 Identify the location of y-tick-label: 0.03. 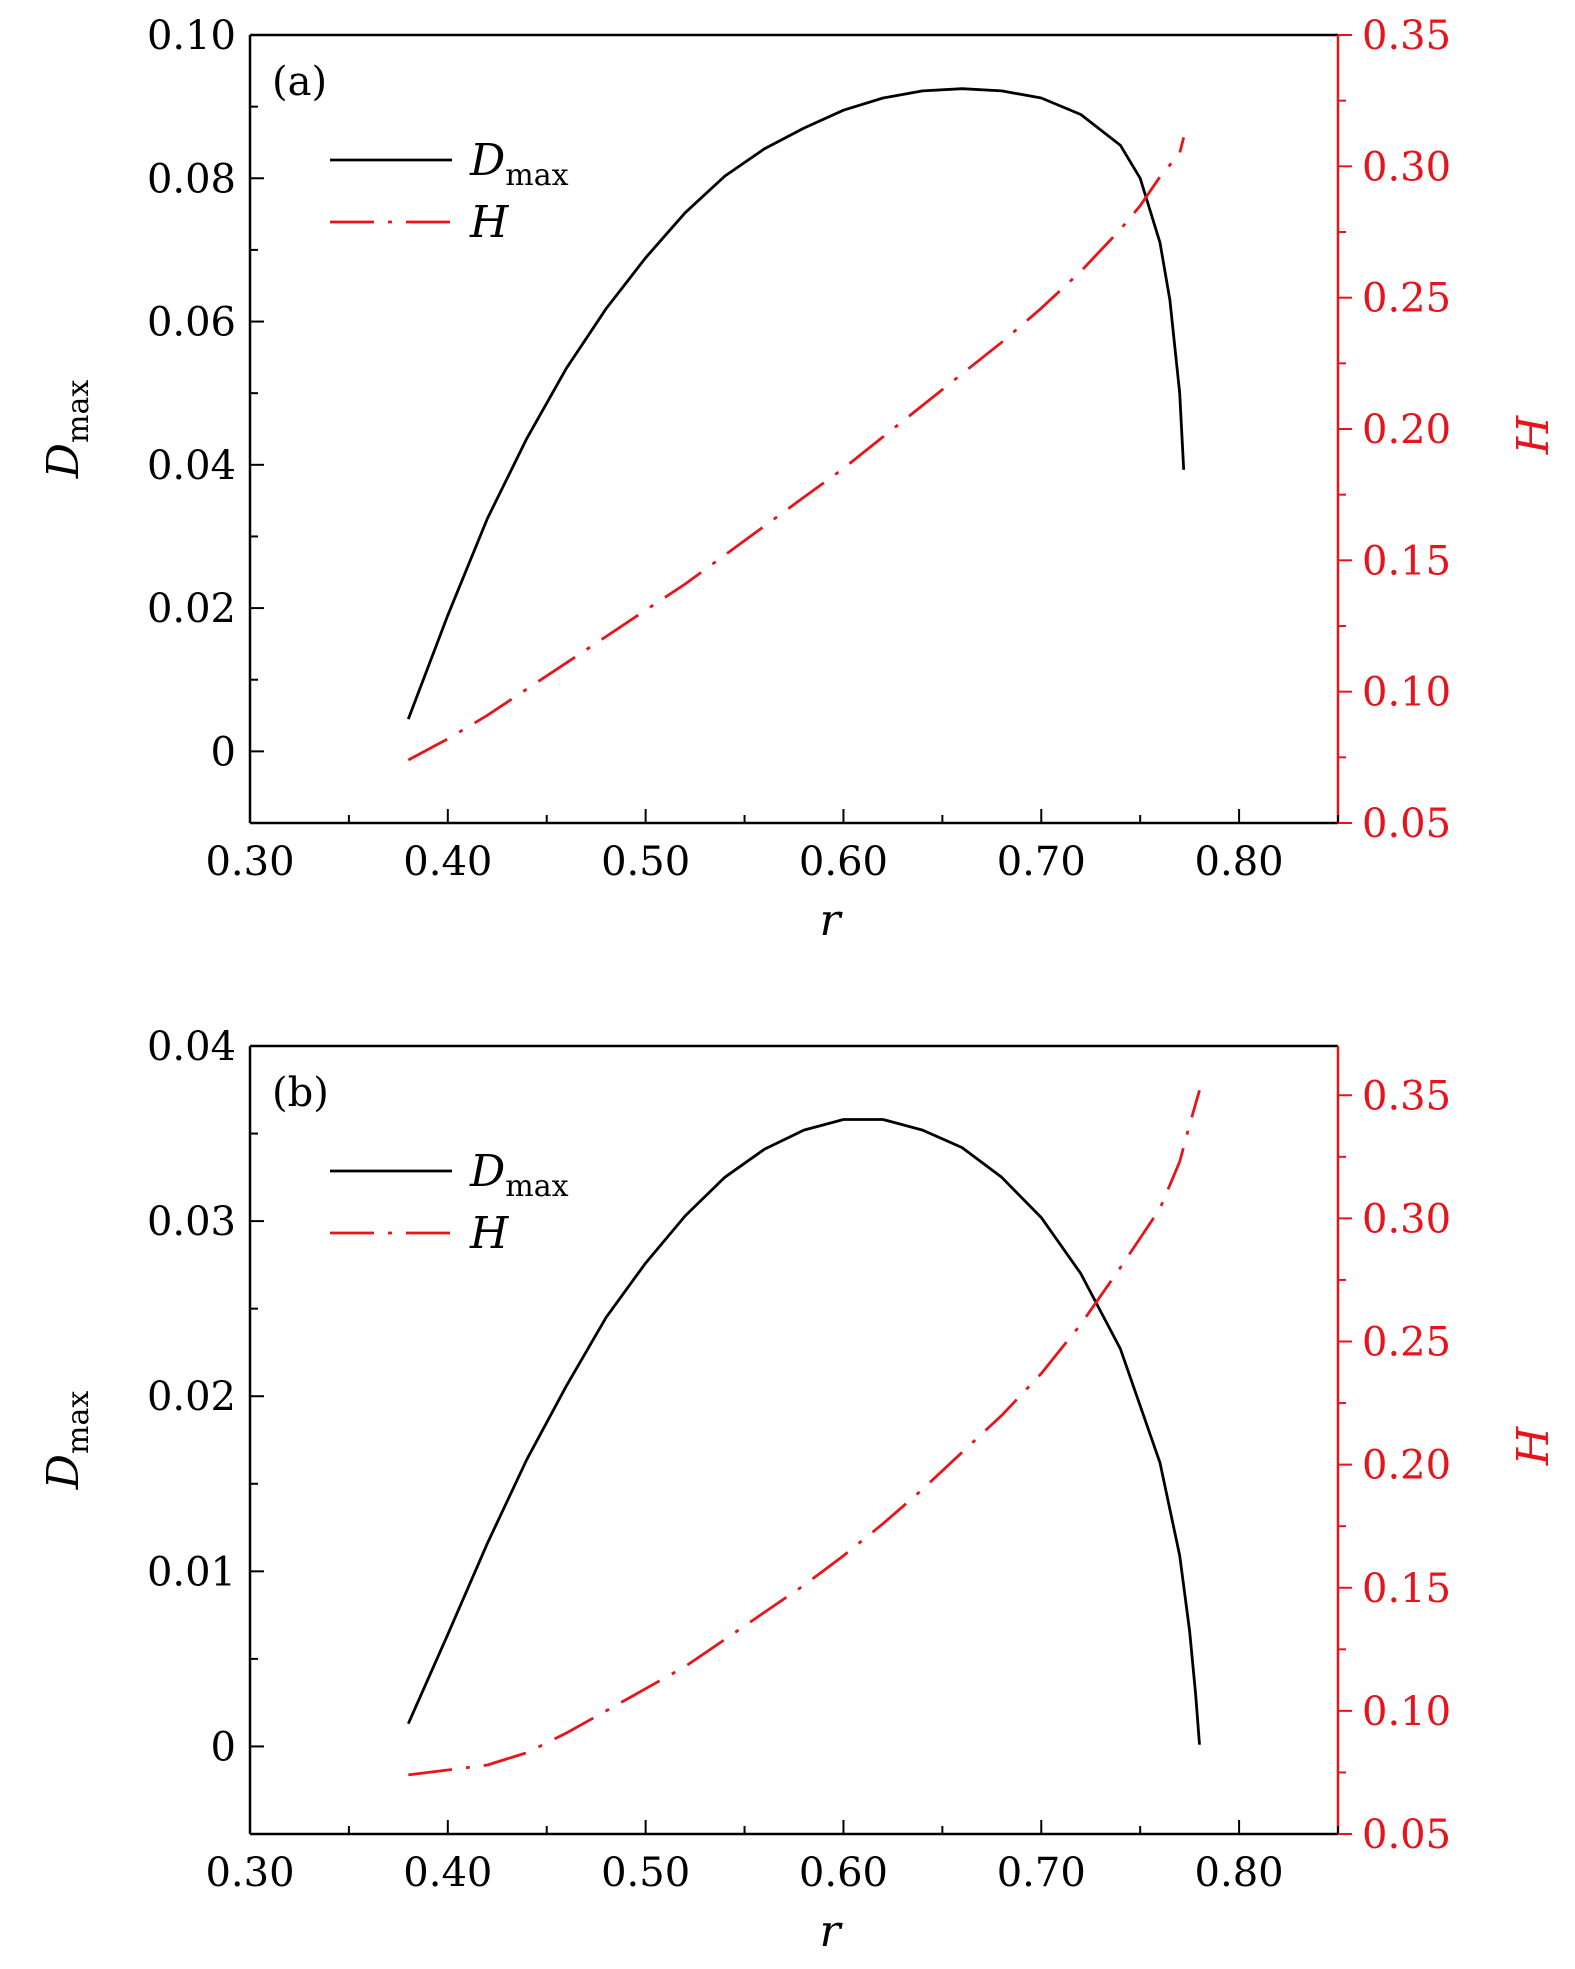
(191, 1222).